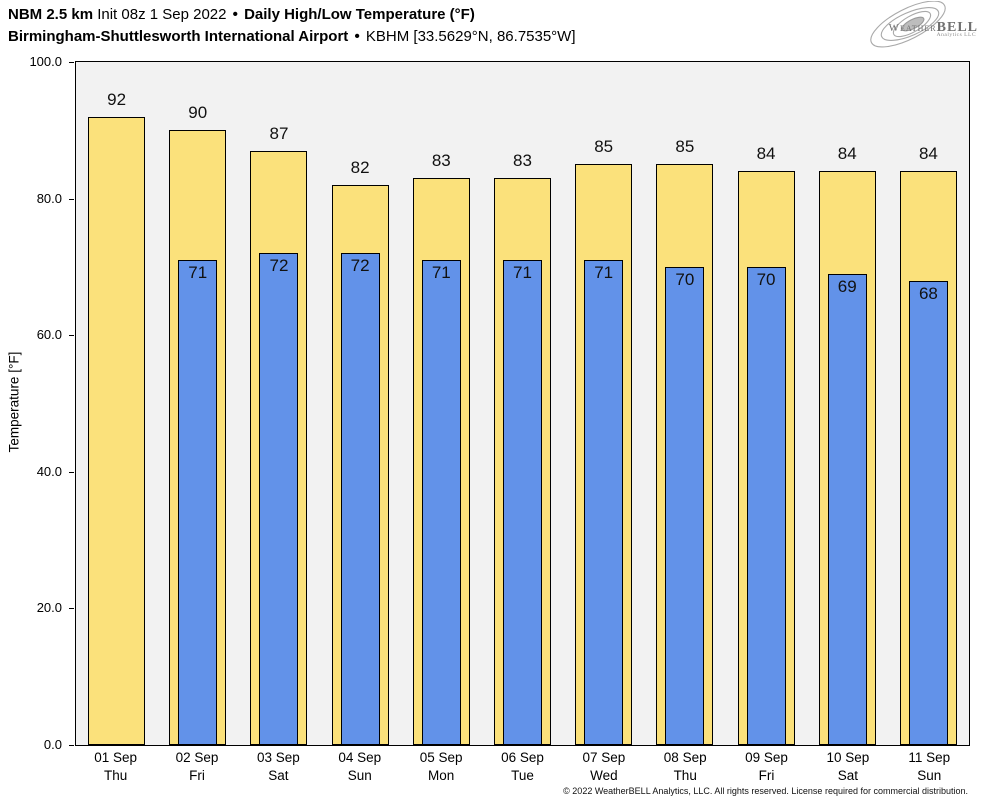 This screenshot has height=808, width=984. I want to click on product-name: Daily High/Low Temperature (°F), so click(359, 14).